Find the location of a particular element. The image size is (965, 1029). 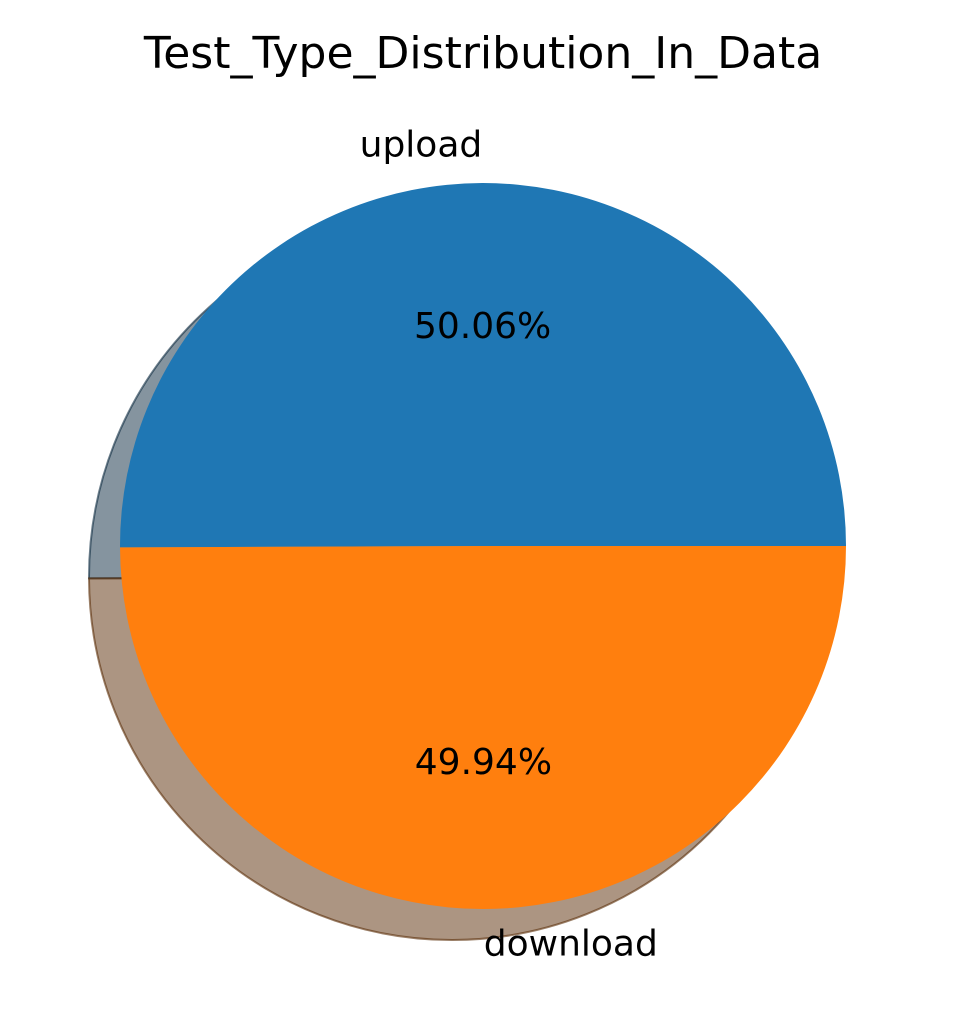

pct-label-upload: 50.06% is located at coordinates (482, 326).